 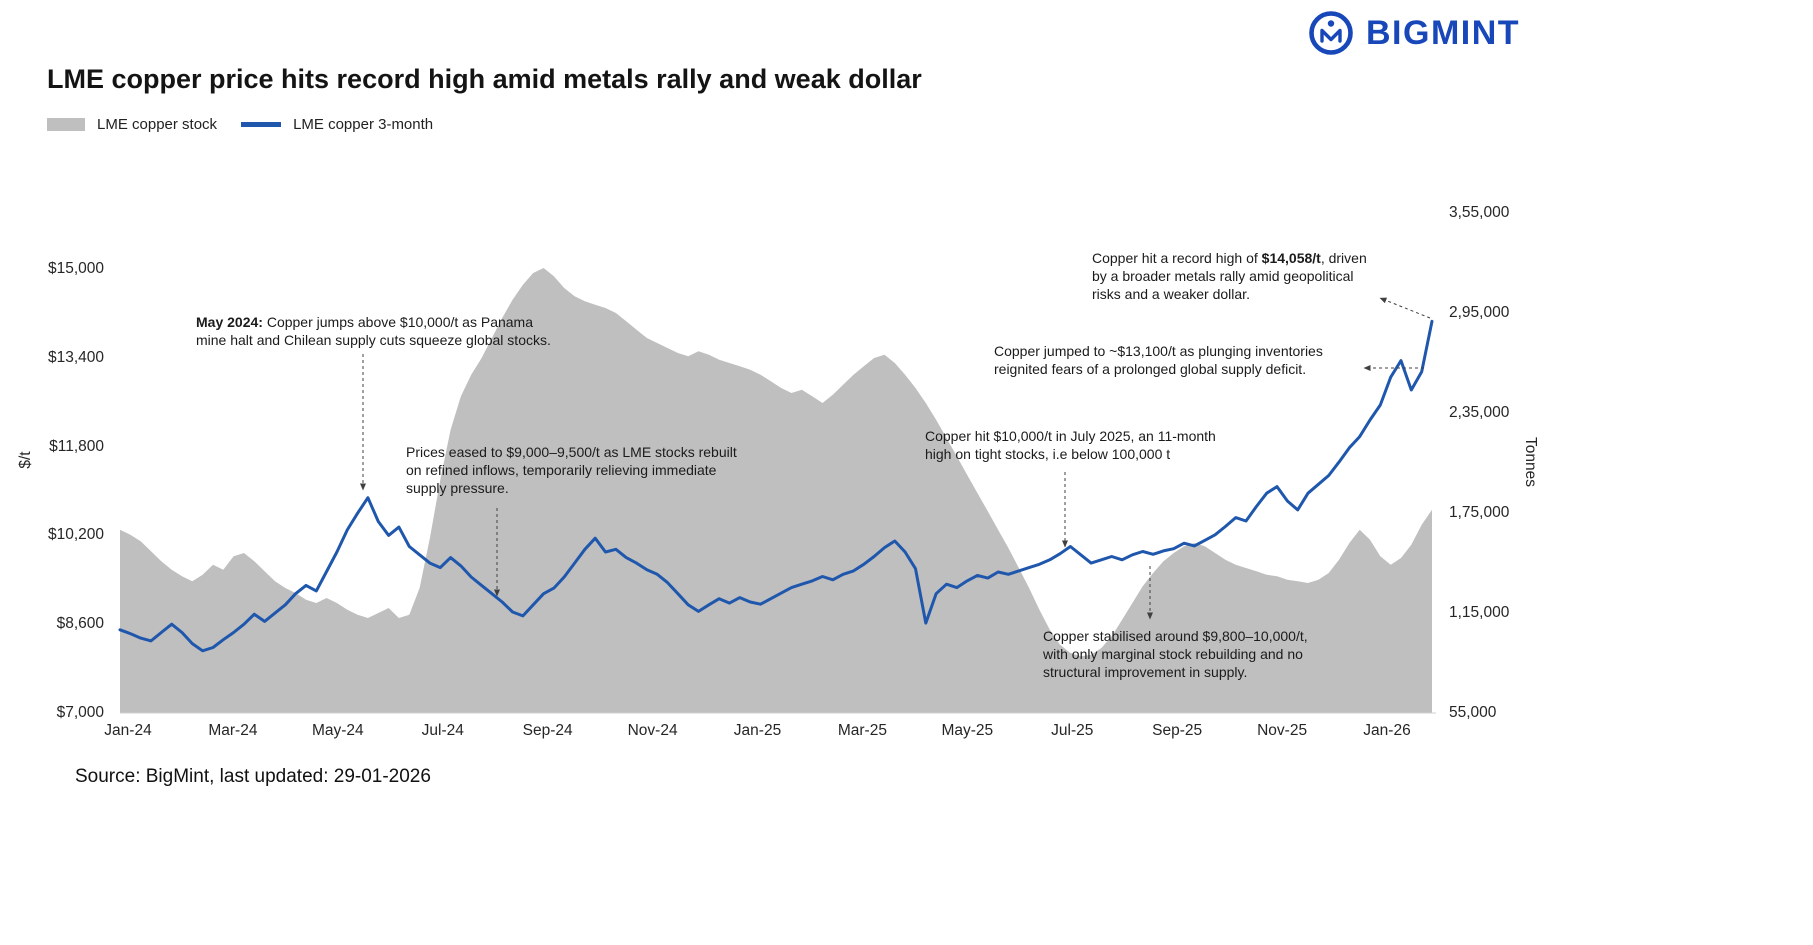 What do you see at coordinates (80, 712) in the screenshot?
I see `y-axis-left-tick: $7,000` at bounding box center [80, 712].